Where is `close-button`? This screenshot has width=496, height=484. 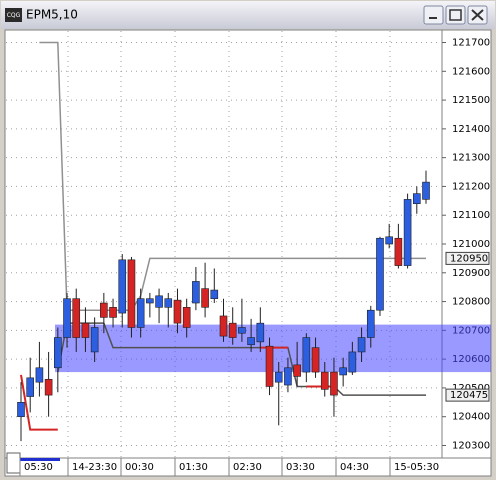 close-button is located at coordinates (477, 15).